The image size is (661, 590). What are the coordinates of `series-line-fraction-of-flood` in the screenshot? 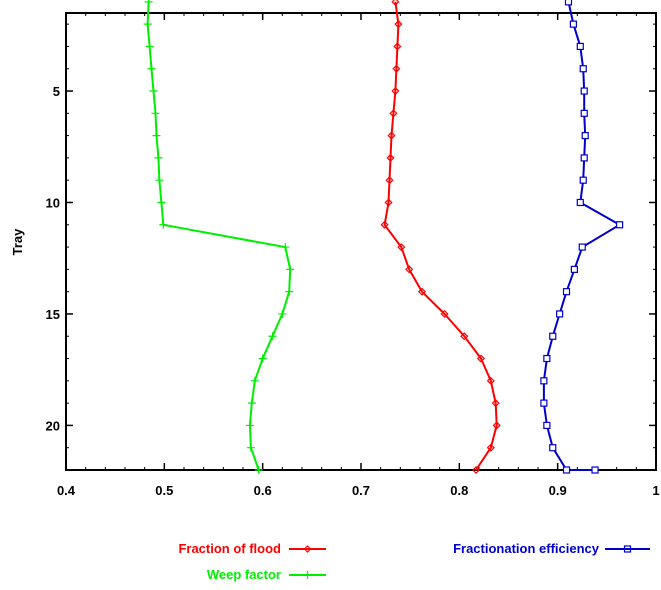 It's located at (440, 236).